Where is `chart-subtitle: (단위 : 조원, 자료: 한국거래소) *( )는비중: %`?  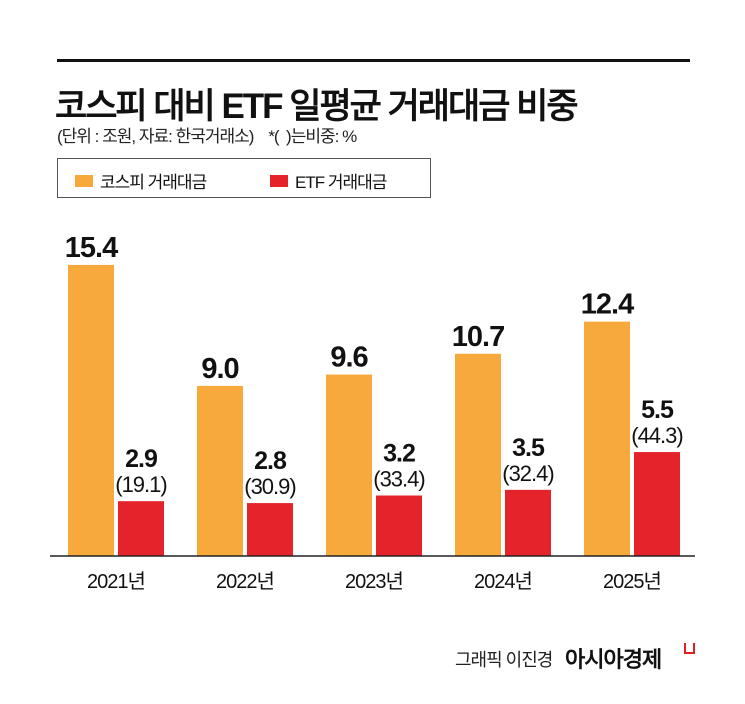 chart-subtitle: (단위 : 조원, 자료: 한국거래소) *( )는비중: % is located at coordinates (207, 136).